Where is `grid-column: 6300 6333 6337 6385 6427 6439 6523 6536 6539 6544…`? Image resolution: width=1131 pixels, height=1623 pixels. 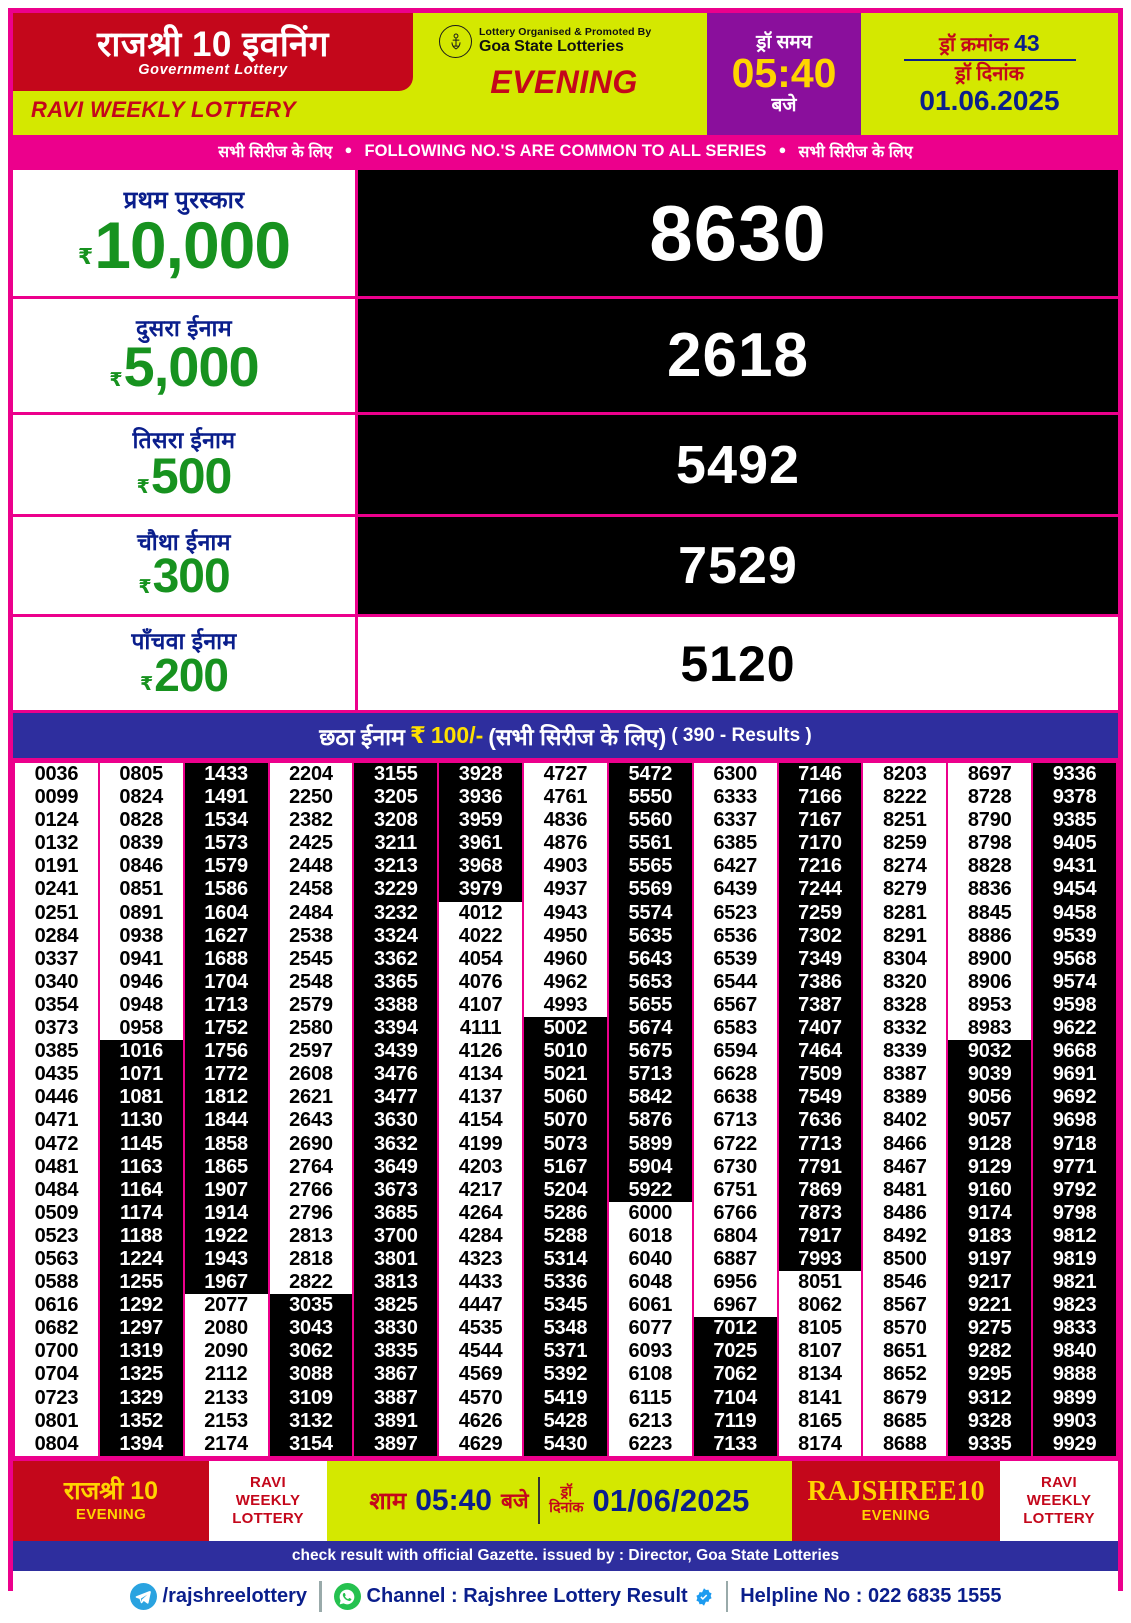
grid-column: 6300 6333 6337 6385 6427 6439 6523 6536 6539 6544… is located at coordinates (735, 1109).